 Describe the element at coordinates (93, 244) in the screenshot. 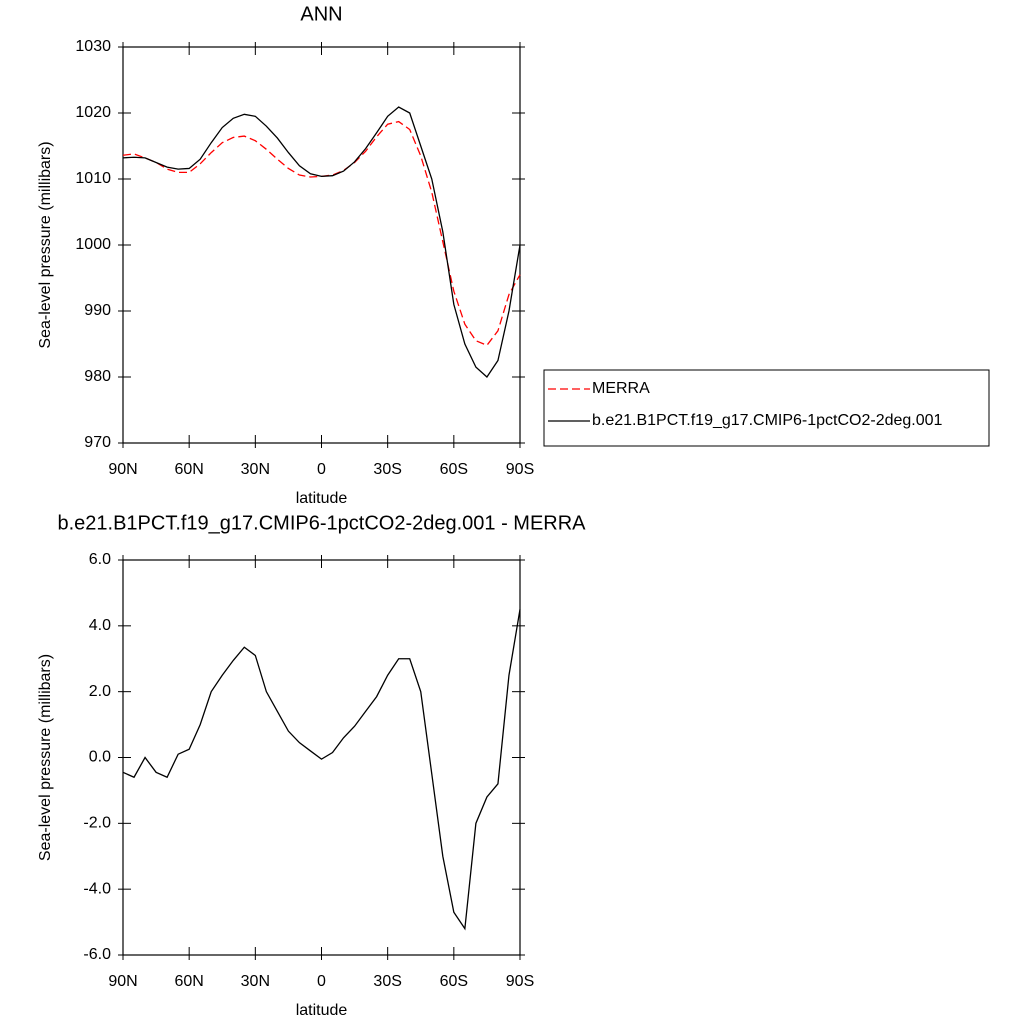

I see `y-tick-label: 1000` at that location.